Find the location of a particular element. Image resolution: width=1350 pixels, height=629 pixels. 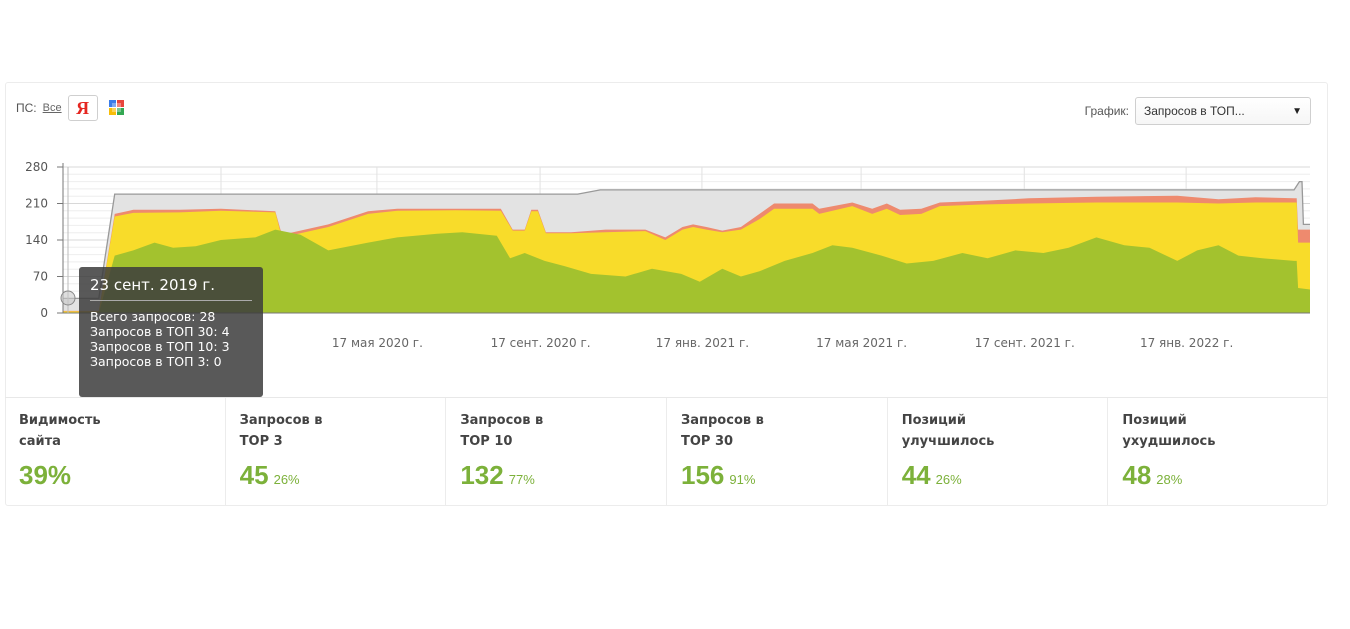

ps-all-link: Все is located at coordinates (52, 108).